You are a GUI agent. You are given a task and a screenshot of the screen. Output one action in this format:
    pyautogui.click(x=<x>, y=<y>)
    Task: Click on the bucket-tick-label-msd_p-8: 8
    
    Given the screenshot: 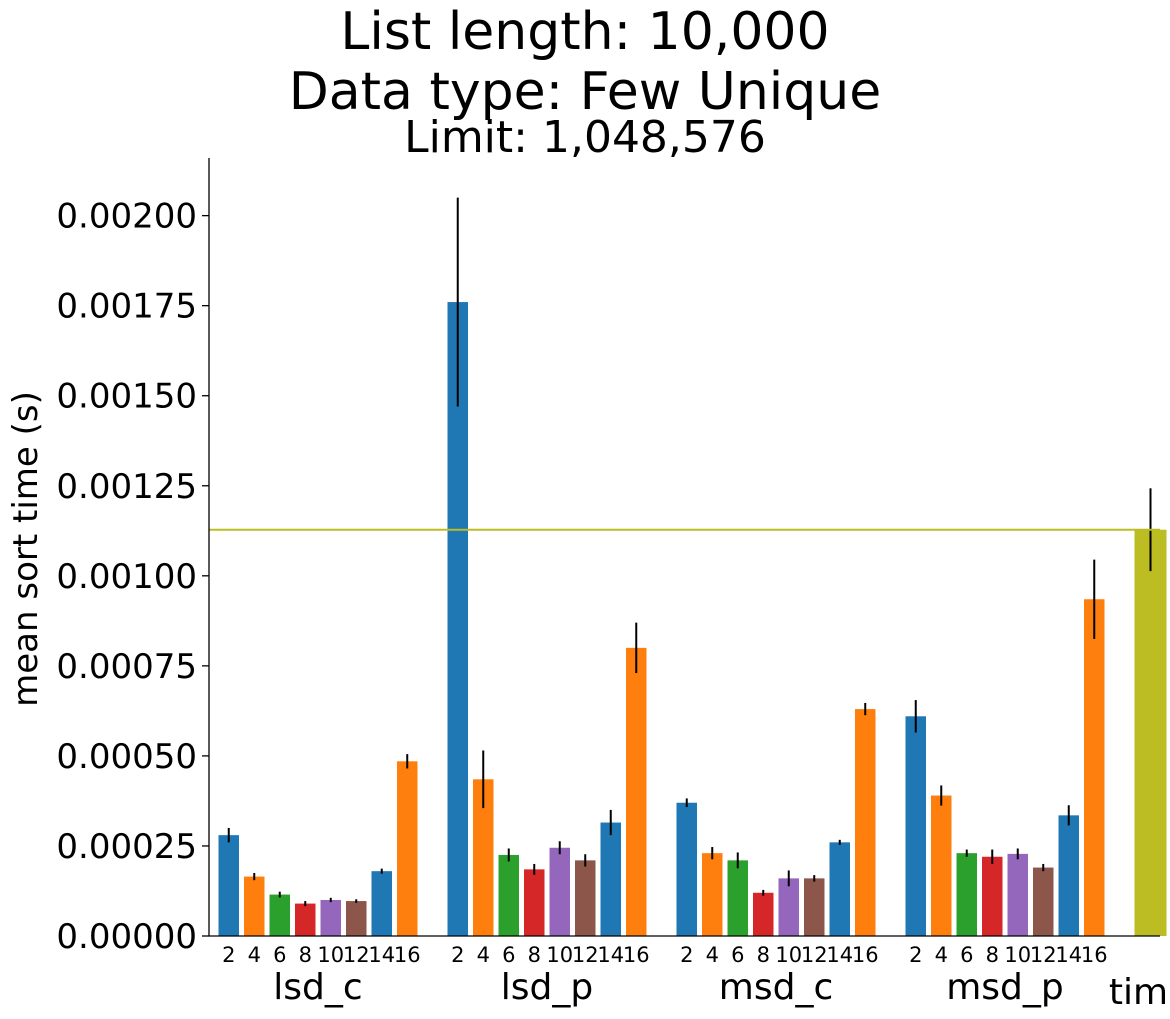 What is the action you would take?
    pyautogui.click(x=992, y=955)
    